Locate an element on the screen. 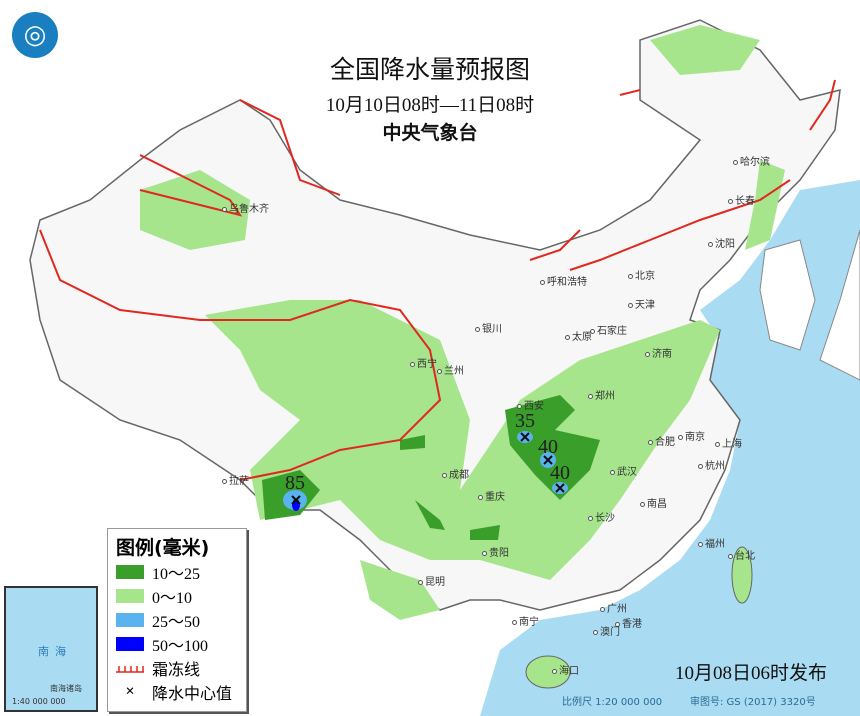 The width and height of the screenshot is (860, 716). city-label: 银川 is located at coordinates (488, 327).